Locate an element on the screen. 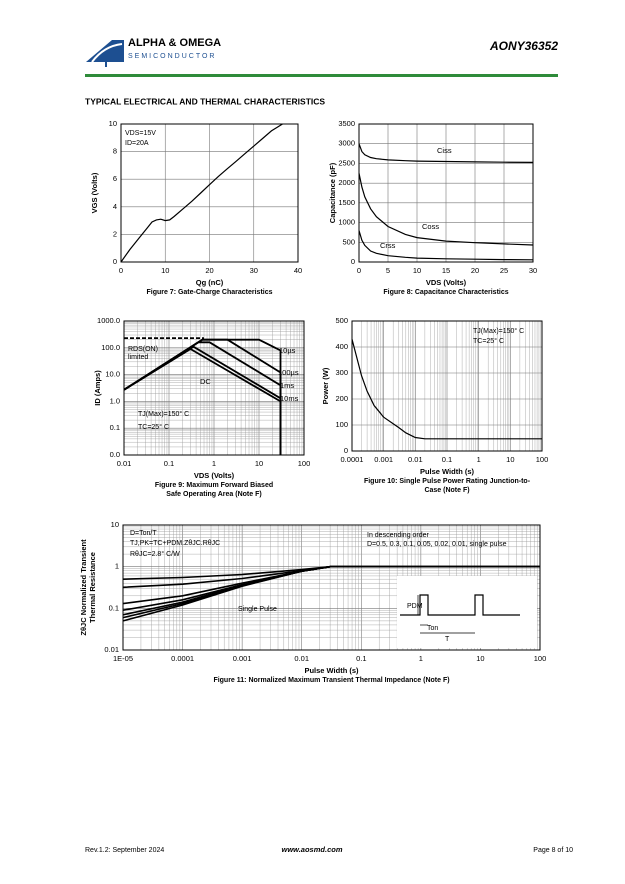 The height and width of the screenshot is (884, 625). x-tick-label: 40 is located at coordinates (298, 270).